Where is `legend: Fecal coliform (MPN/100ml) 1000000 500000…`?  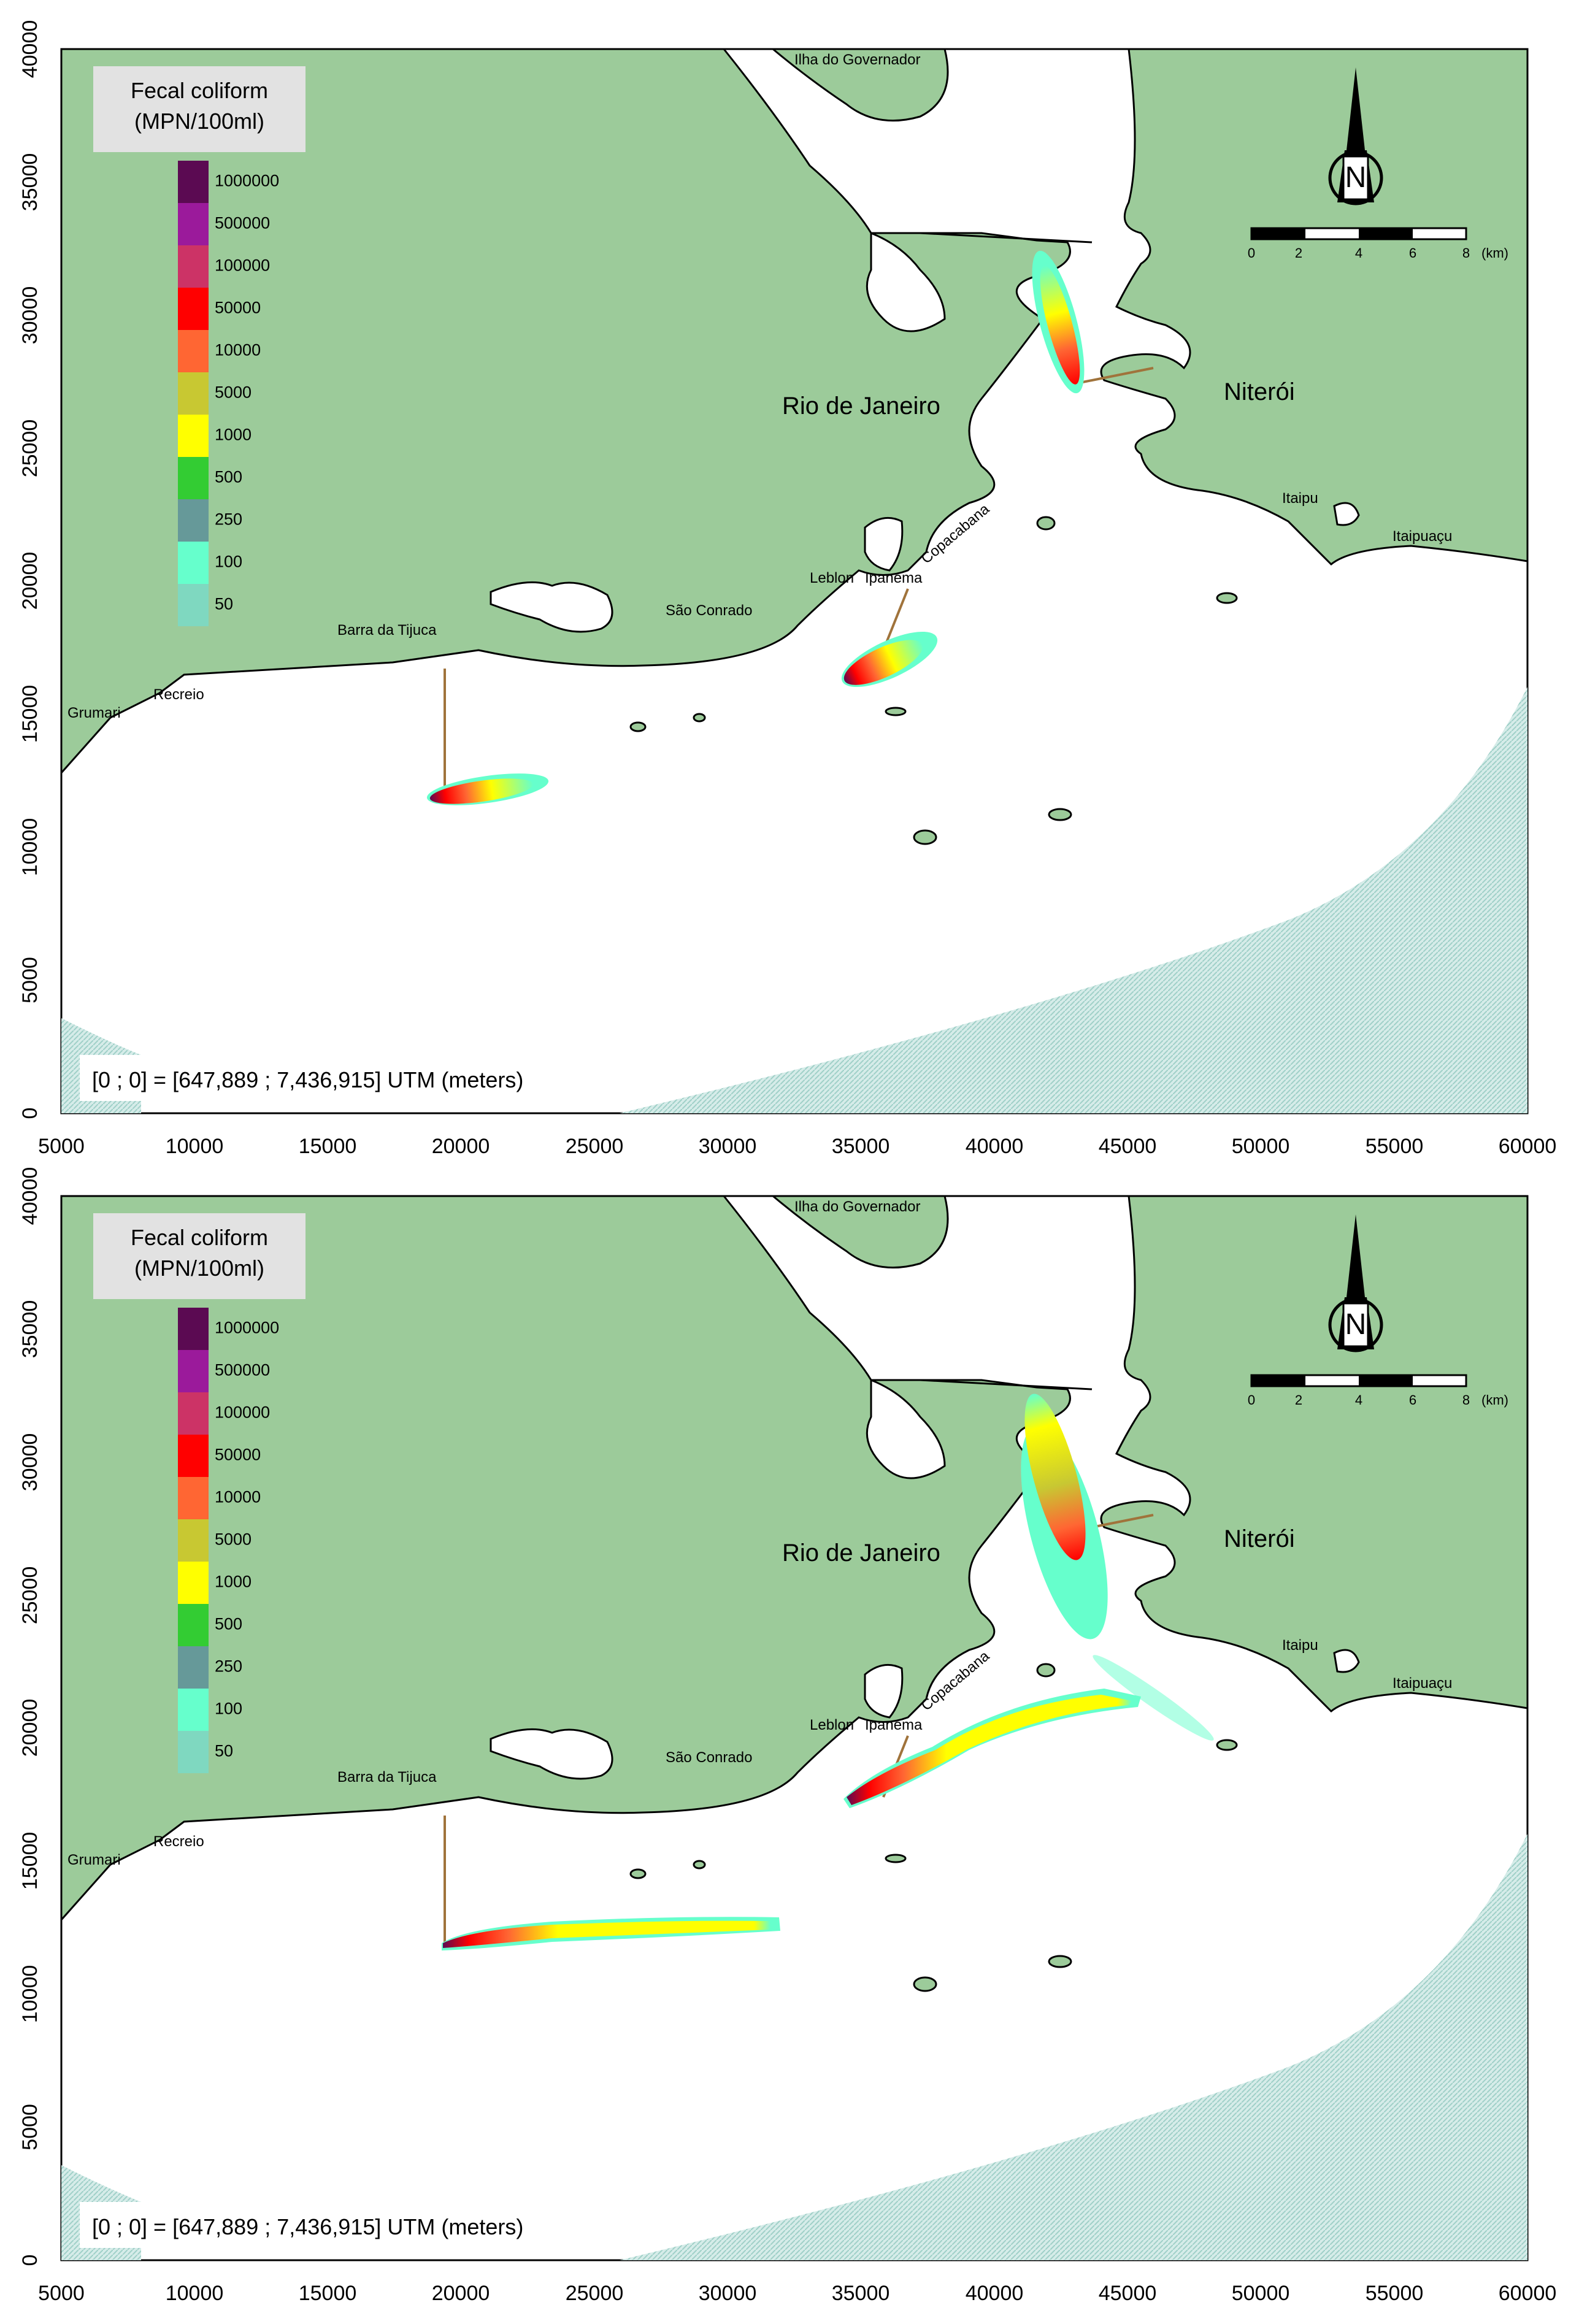 legend: Fecal coliform (MPN/100ml) 1000000 500000… is located at coordinates (199, 346).